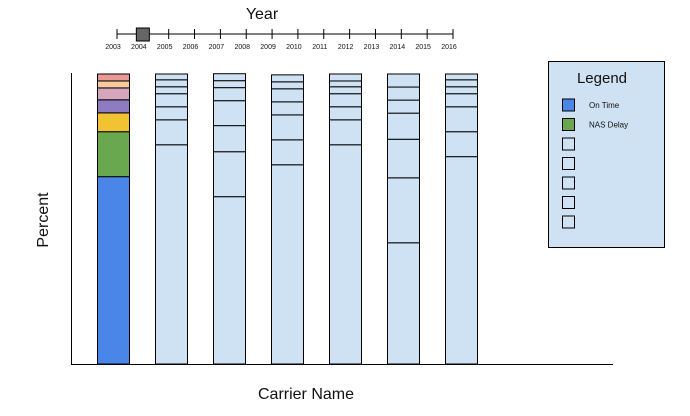 This screenshot has height=416, width=690. What do you see at coordinates (319, 47) in the screenshot?
I see `timeline-year-label: 2011` at bounding box center [319, 47].